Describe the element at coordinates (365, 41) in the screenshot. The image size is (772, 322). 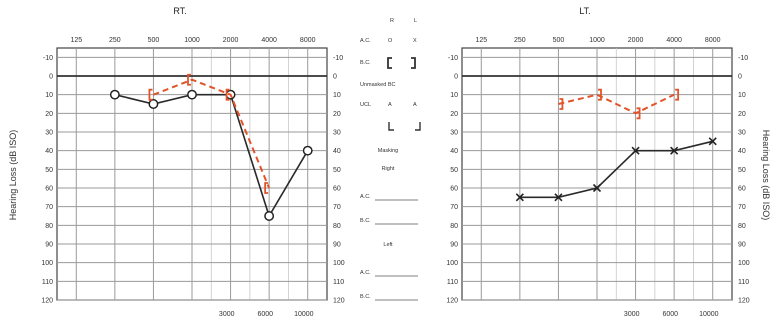
I see `legend-ac-label: A.C.` at that location.